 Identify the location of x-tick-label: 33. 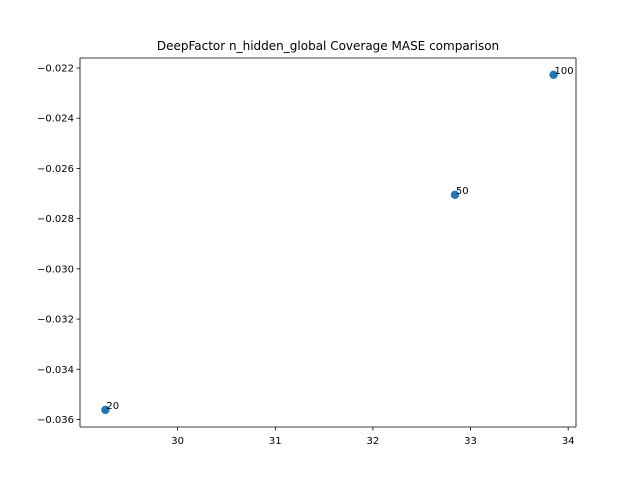
(470, 441).